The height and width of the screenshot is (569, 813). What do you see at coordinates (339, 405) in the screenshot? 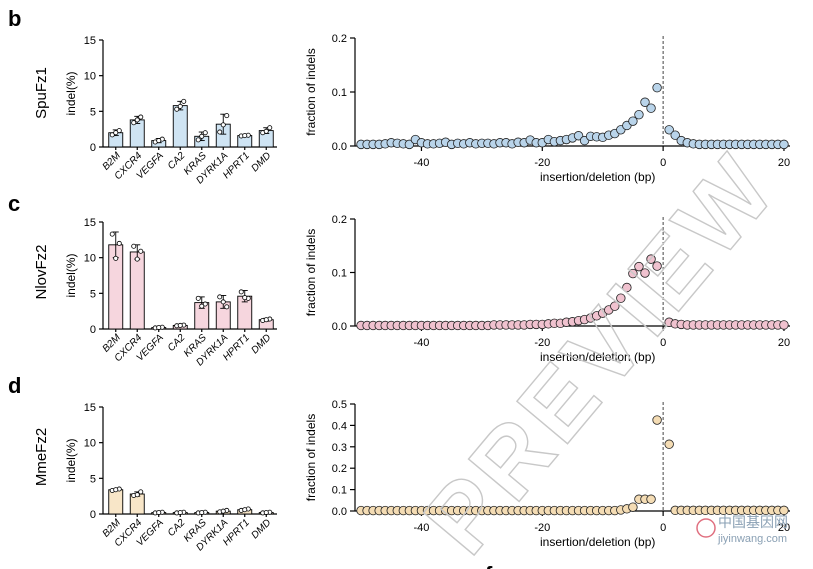
I see `y-tick-label: 0.5` at bounding box center [339, 405].